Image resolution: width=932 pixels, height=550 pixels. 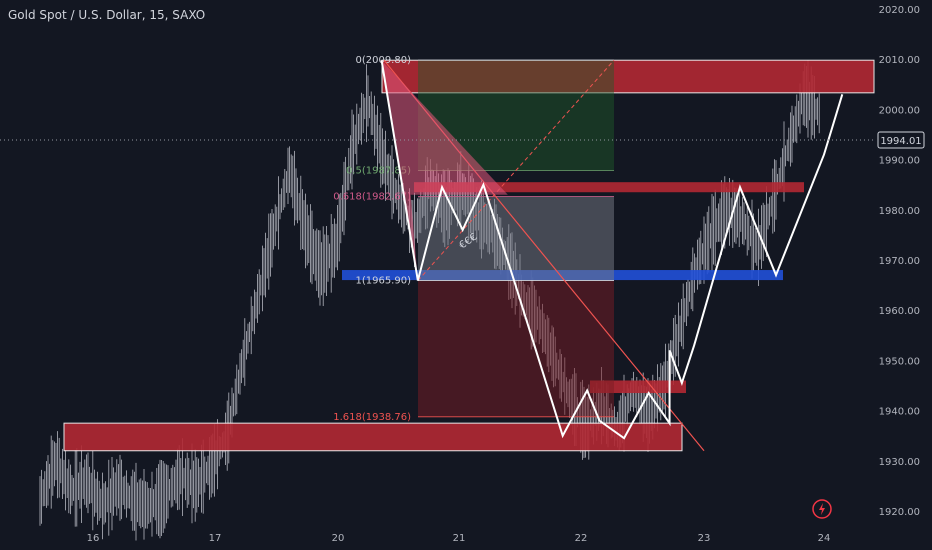 What do you see at coordinates (383, 60) in the screenshot?
I see `fib-level-label: 0(2009.80)` at bounding box center [383, 60].